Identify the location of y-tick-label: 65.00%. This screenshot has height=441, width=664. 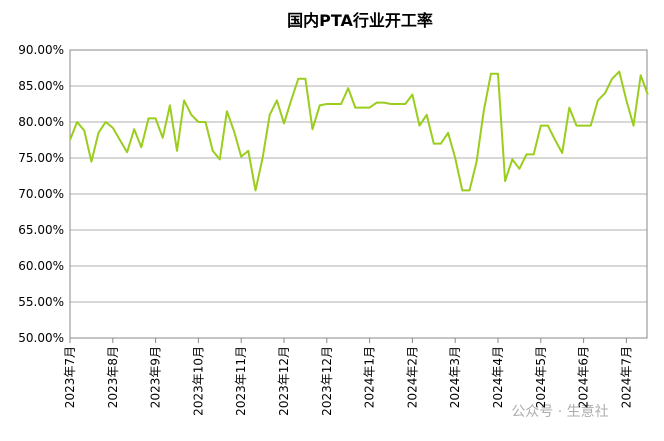
(41, 230).